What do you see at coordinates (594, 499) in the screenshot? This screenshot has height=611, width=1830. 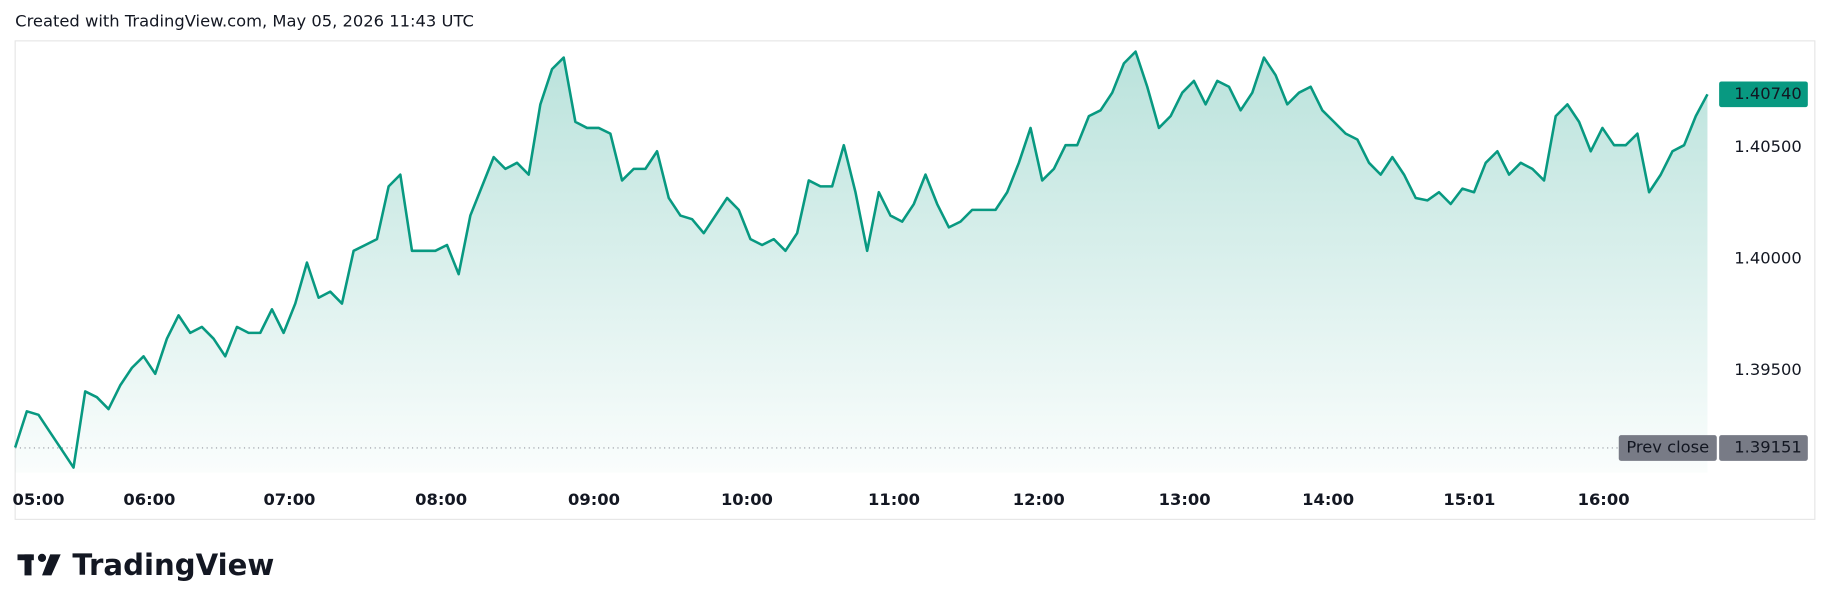 I see `x-tick-label: 09:00` at bounding box center [594, 499].